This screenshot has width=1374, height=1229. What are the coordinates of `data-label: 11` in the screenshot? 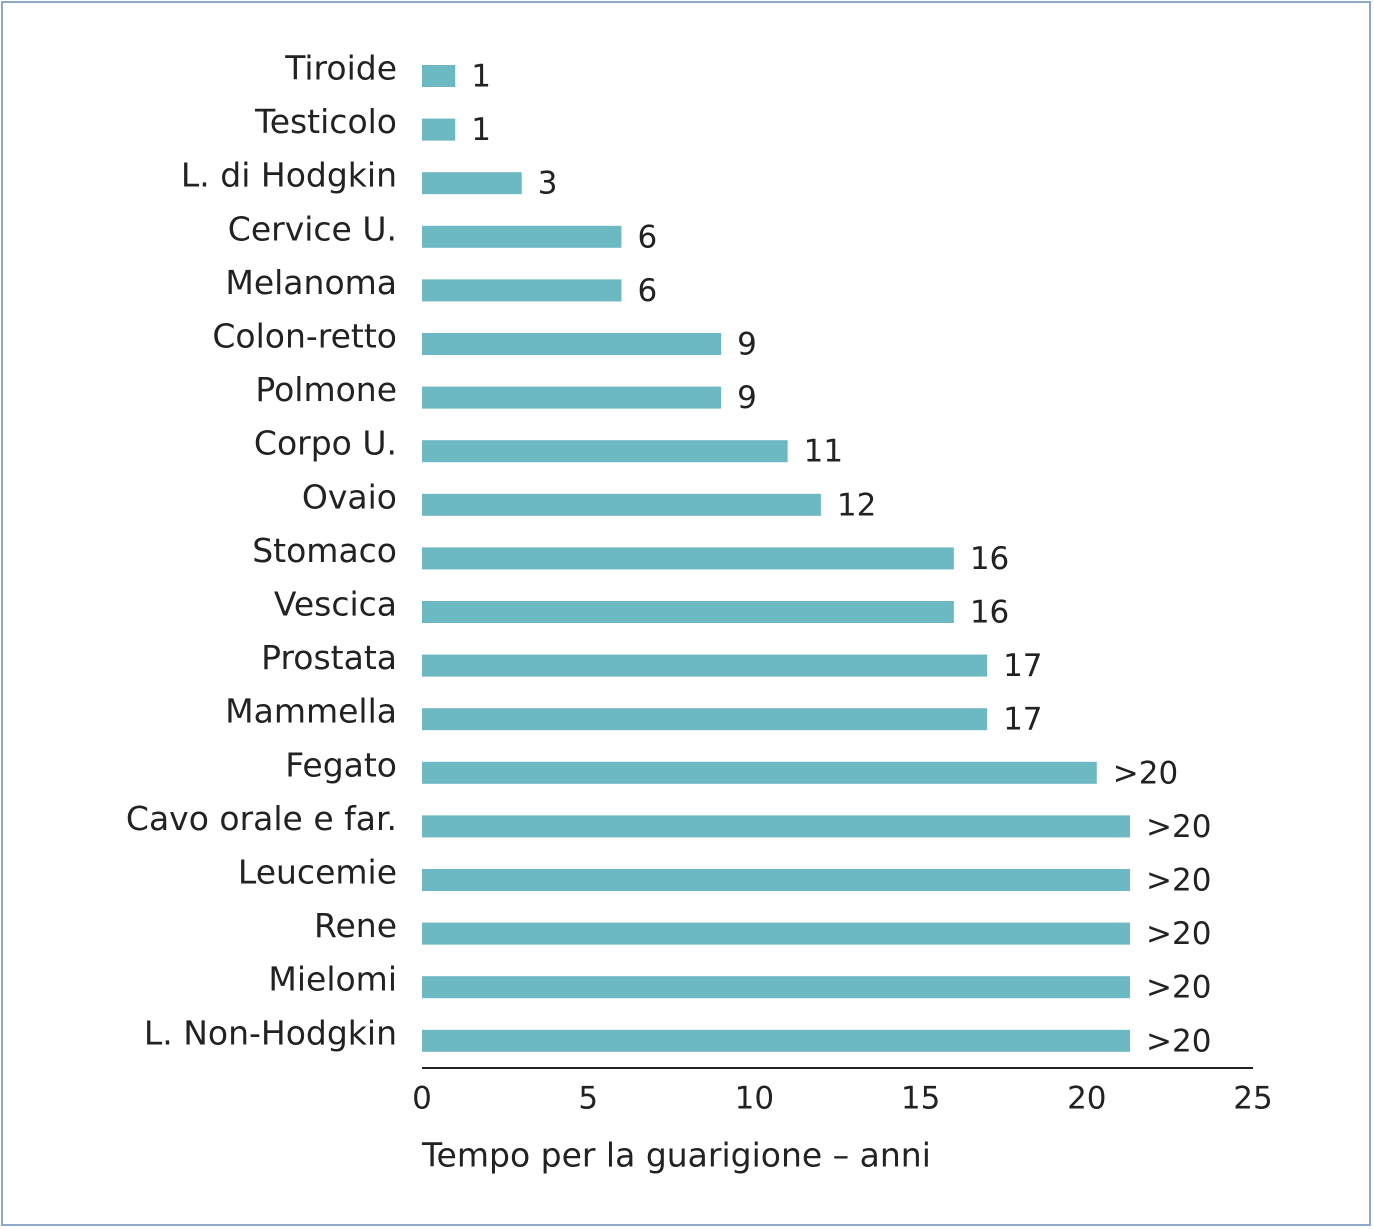 It's located at (823, 452).